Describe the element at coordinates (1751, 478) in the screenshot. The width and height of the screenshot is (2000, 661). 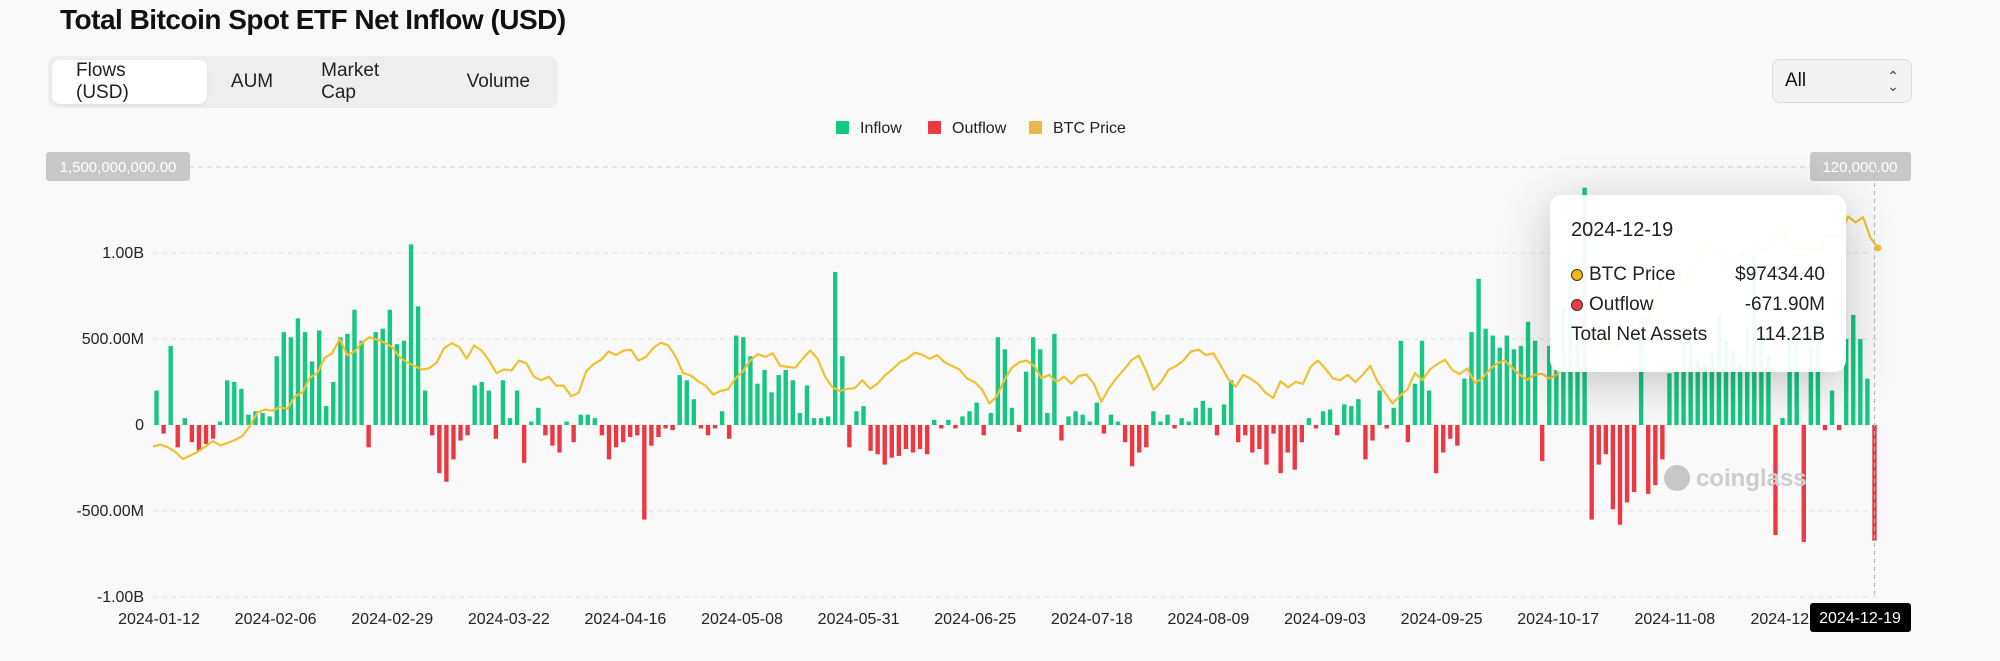
I see `watermark-text: coinglass` at that location.